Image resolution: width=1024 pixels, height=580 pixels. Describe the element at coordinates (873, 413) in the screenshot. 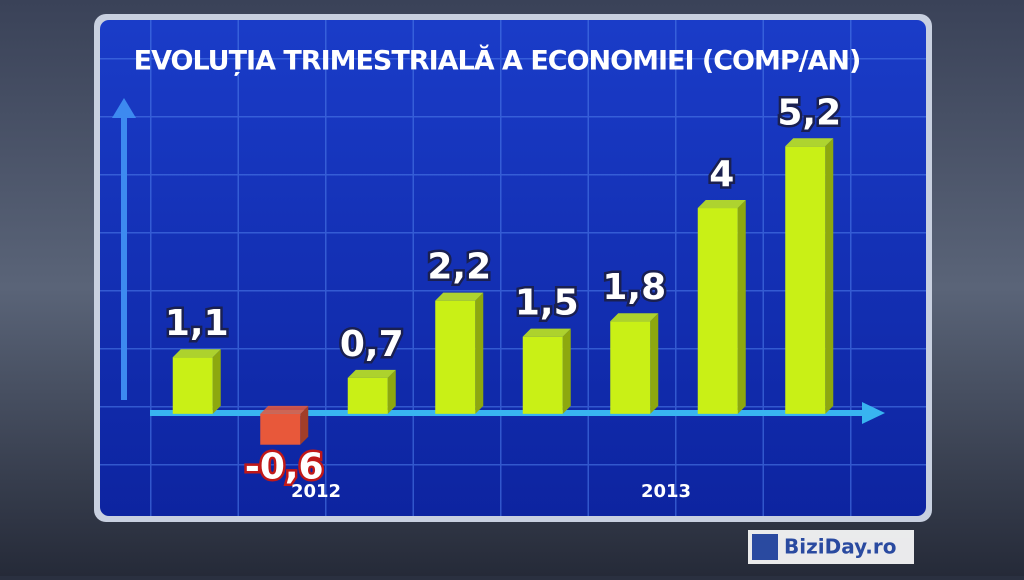

I see `x-arrow-head` at that location.